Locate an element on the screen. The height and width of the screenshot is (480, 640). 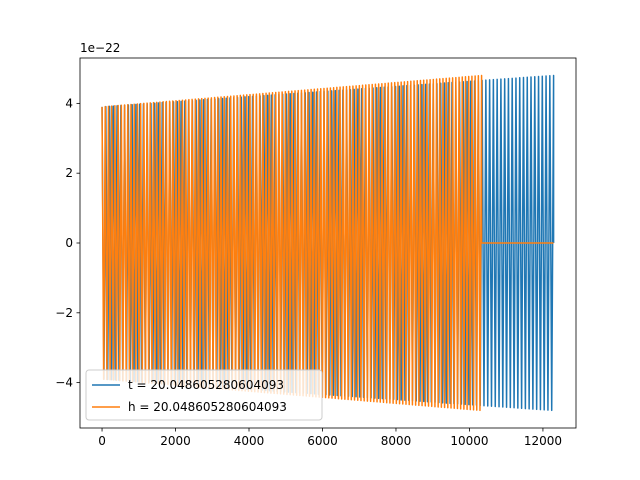
y-axis-ticks: −4 −2 0 2 4 is located at coordinates (67, 243).